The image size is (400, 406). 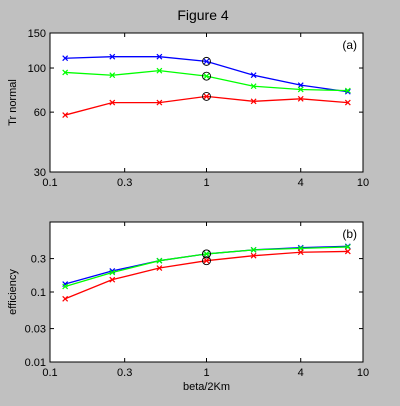 What do you see at coordinates (38, 293) in the screenshot?
I see `y-tick-label: 0.1` at bounding box center [38, 293].